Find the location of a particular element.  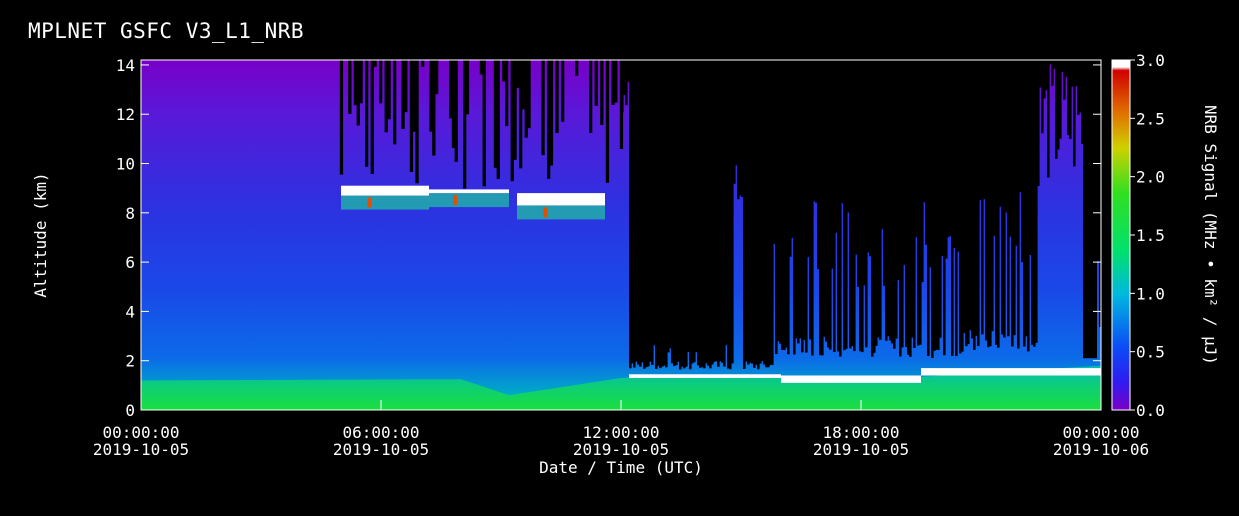

chart-title: MPLNET GSFC V3_L1_NRB is located at coordinates (166, 31).